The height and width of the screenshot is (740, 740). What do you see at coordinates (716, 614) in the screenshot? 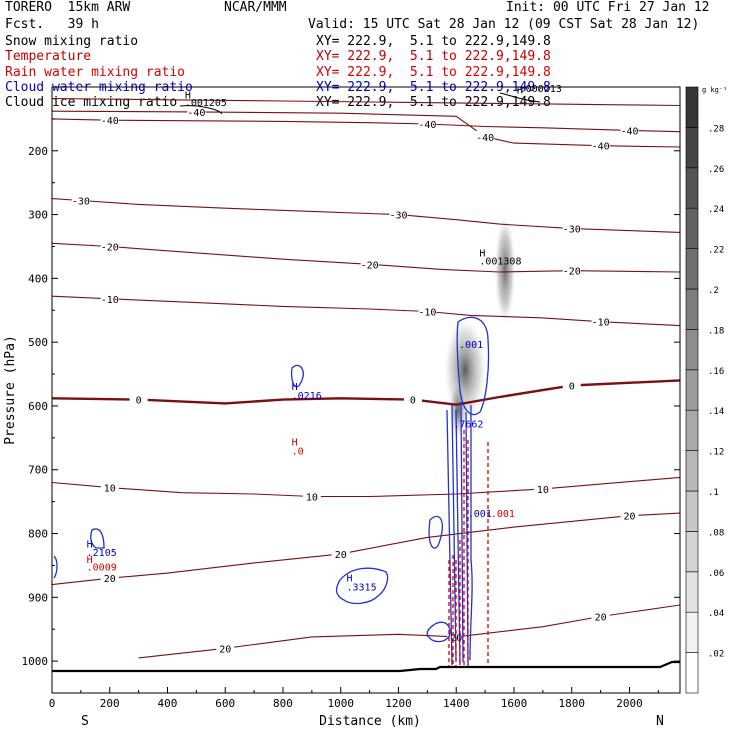
I see `colorbar-tick-label: .04` at bounding box center [716, 614].